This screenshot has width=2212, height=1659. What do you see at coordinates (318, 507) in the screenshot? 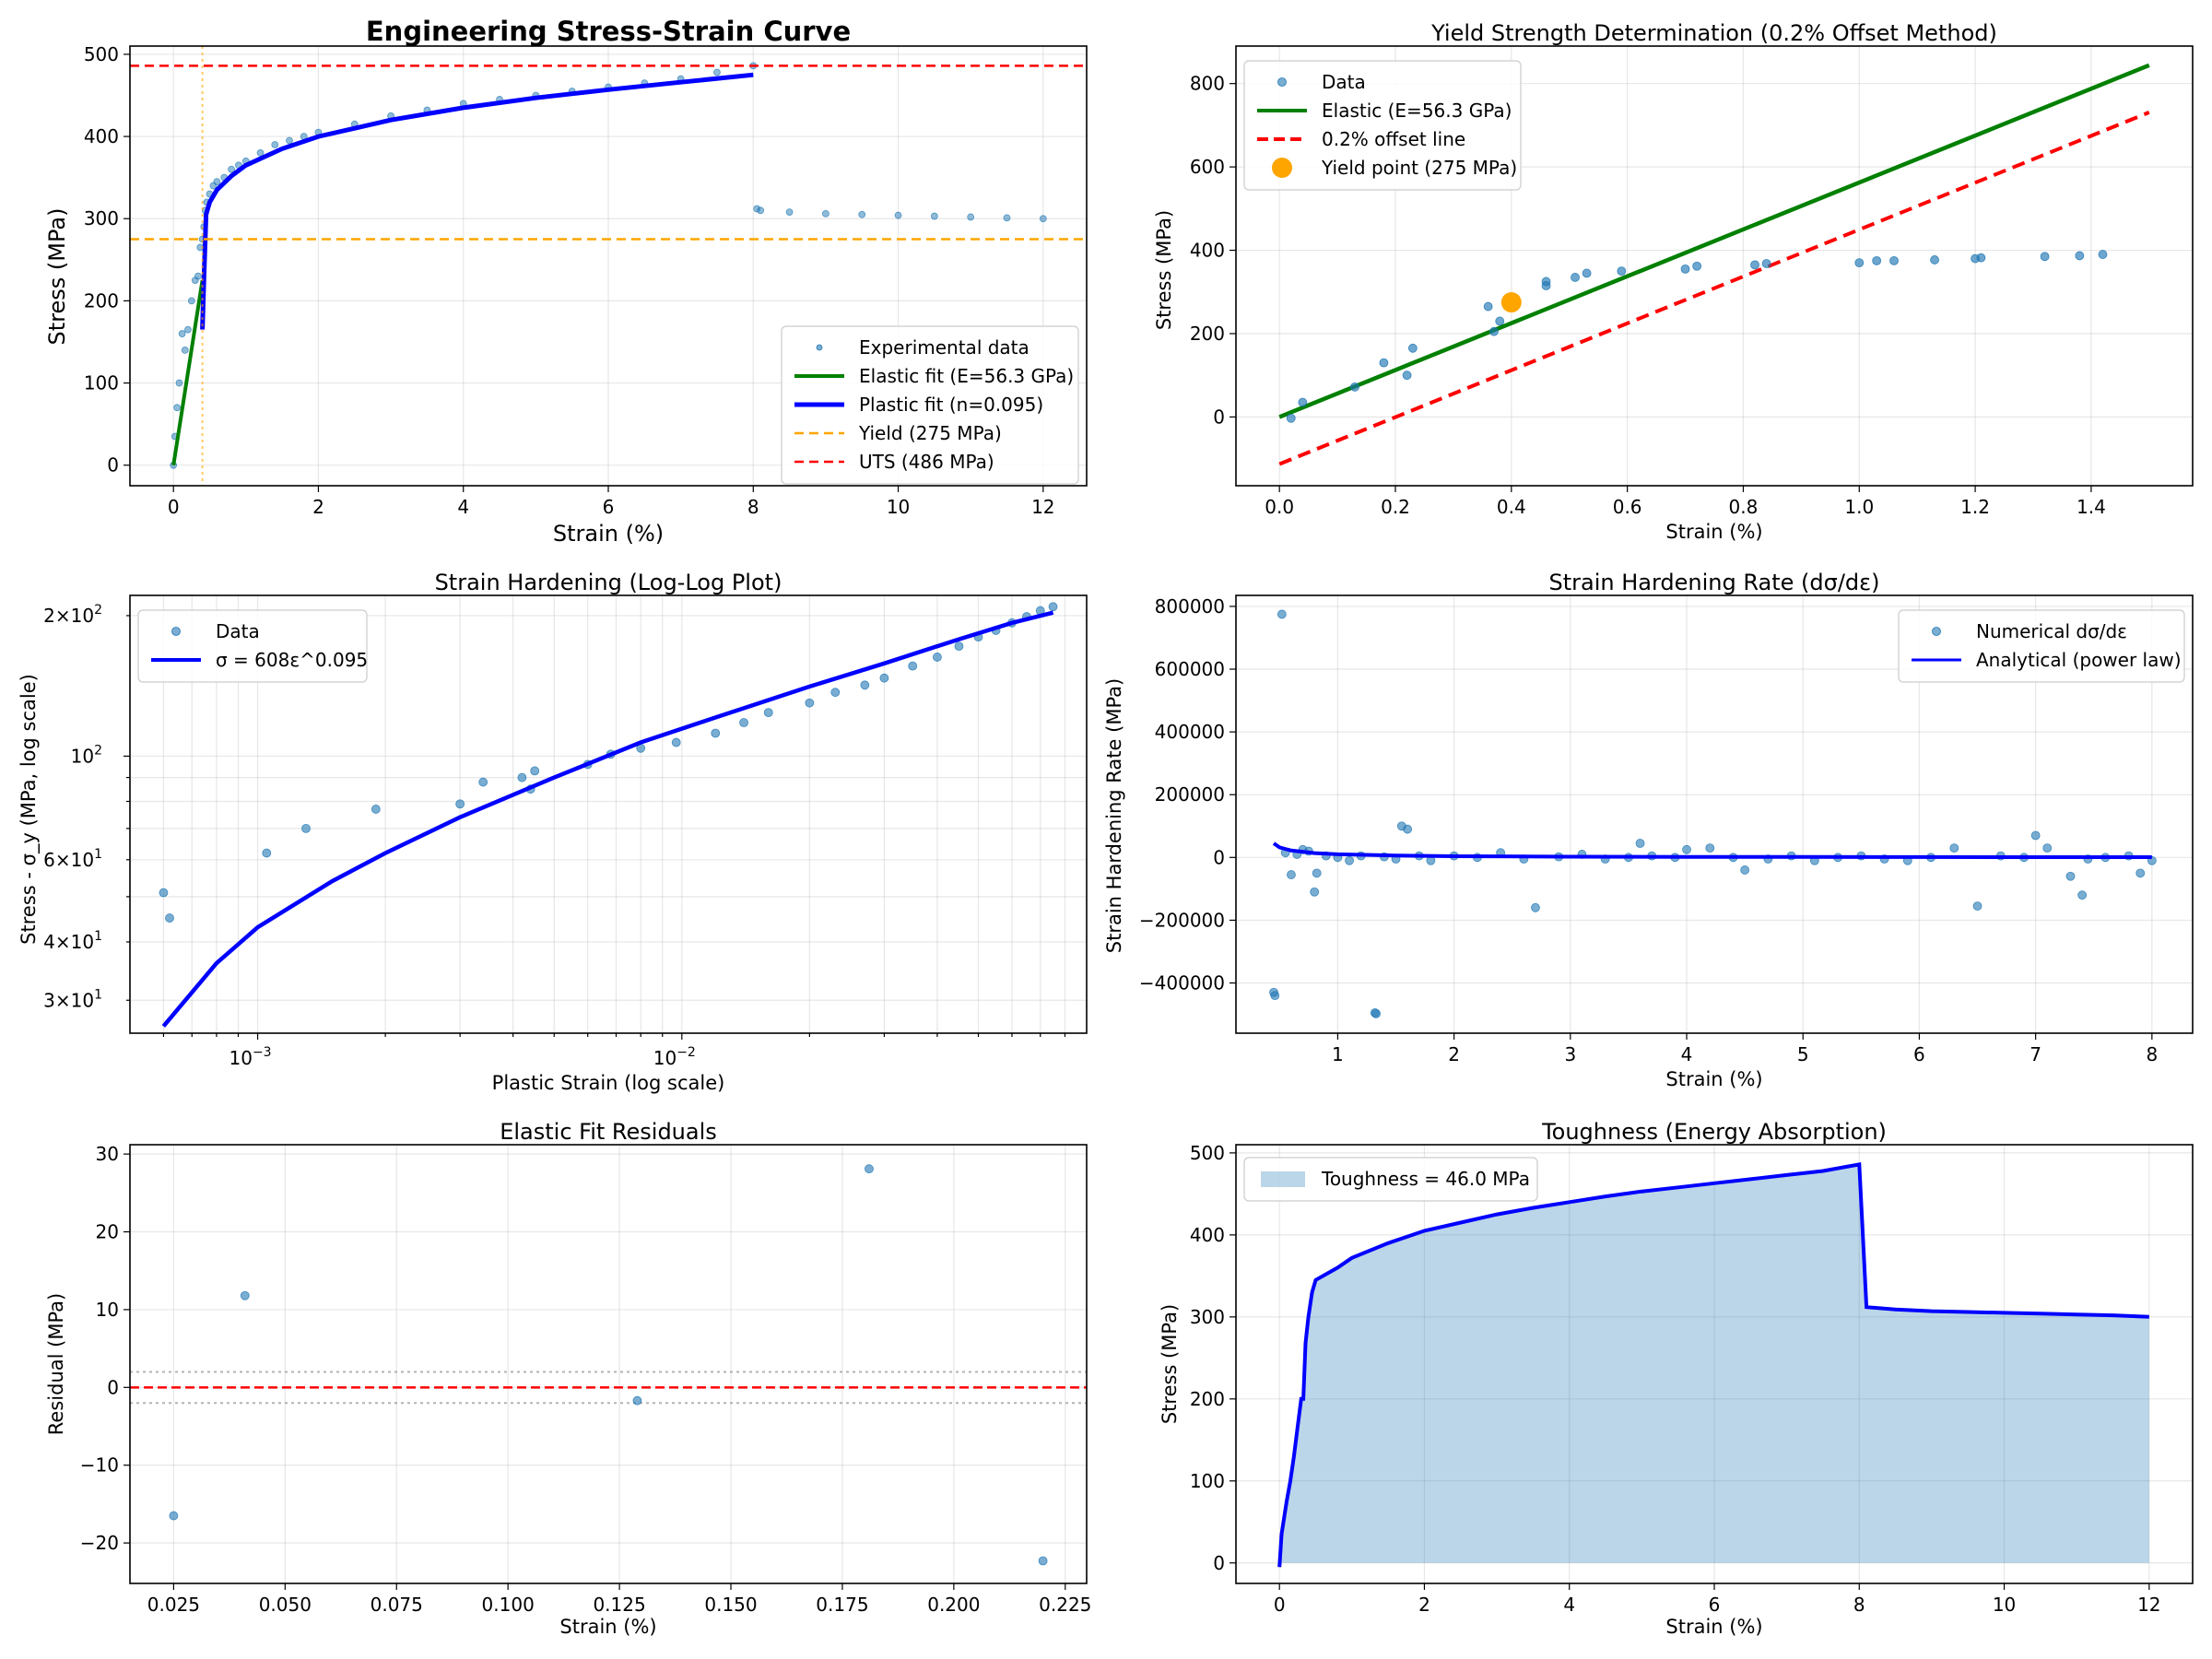
I see `x-tick-label: 2` at bounding box center [318, 507].